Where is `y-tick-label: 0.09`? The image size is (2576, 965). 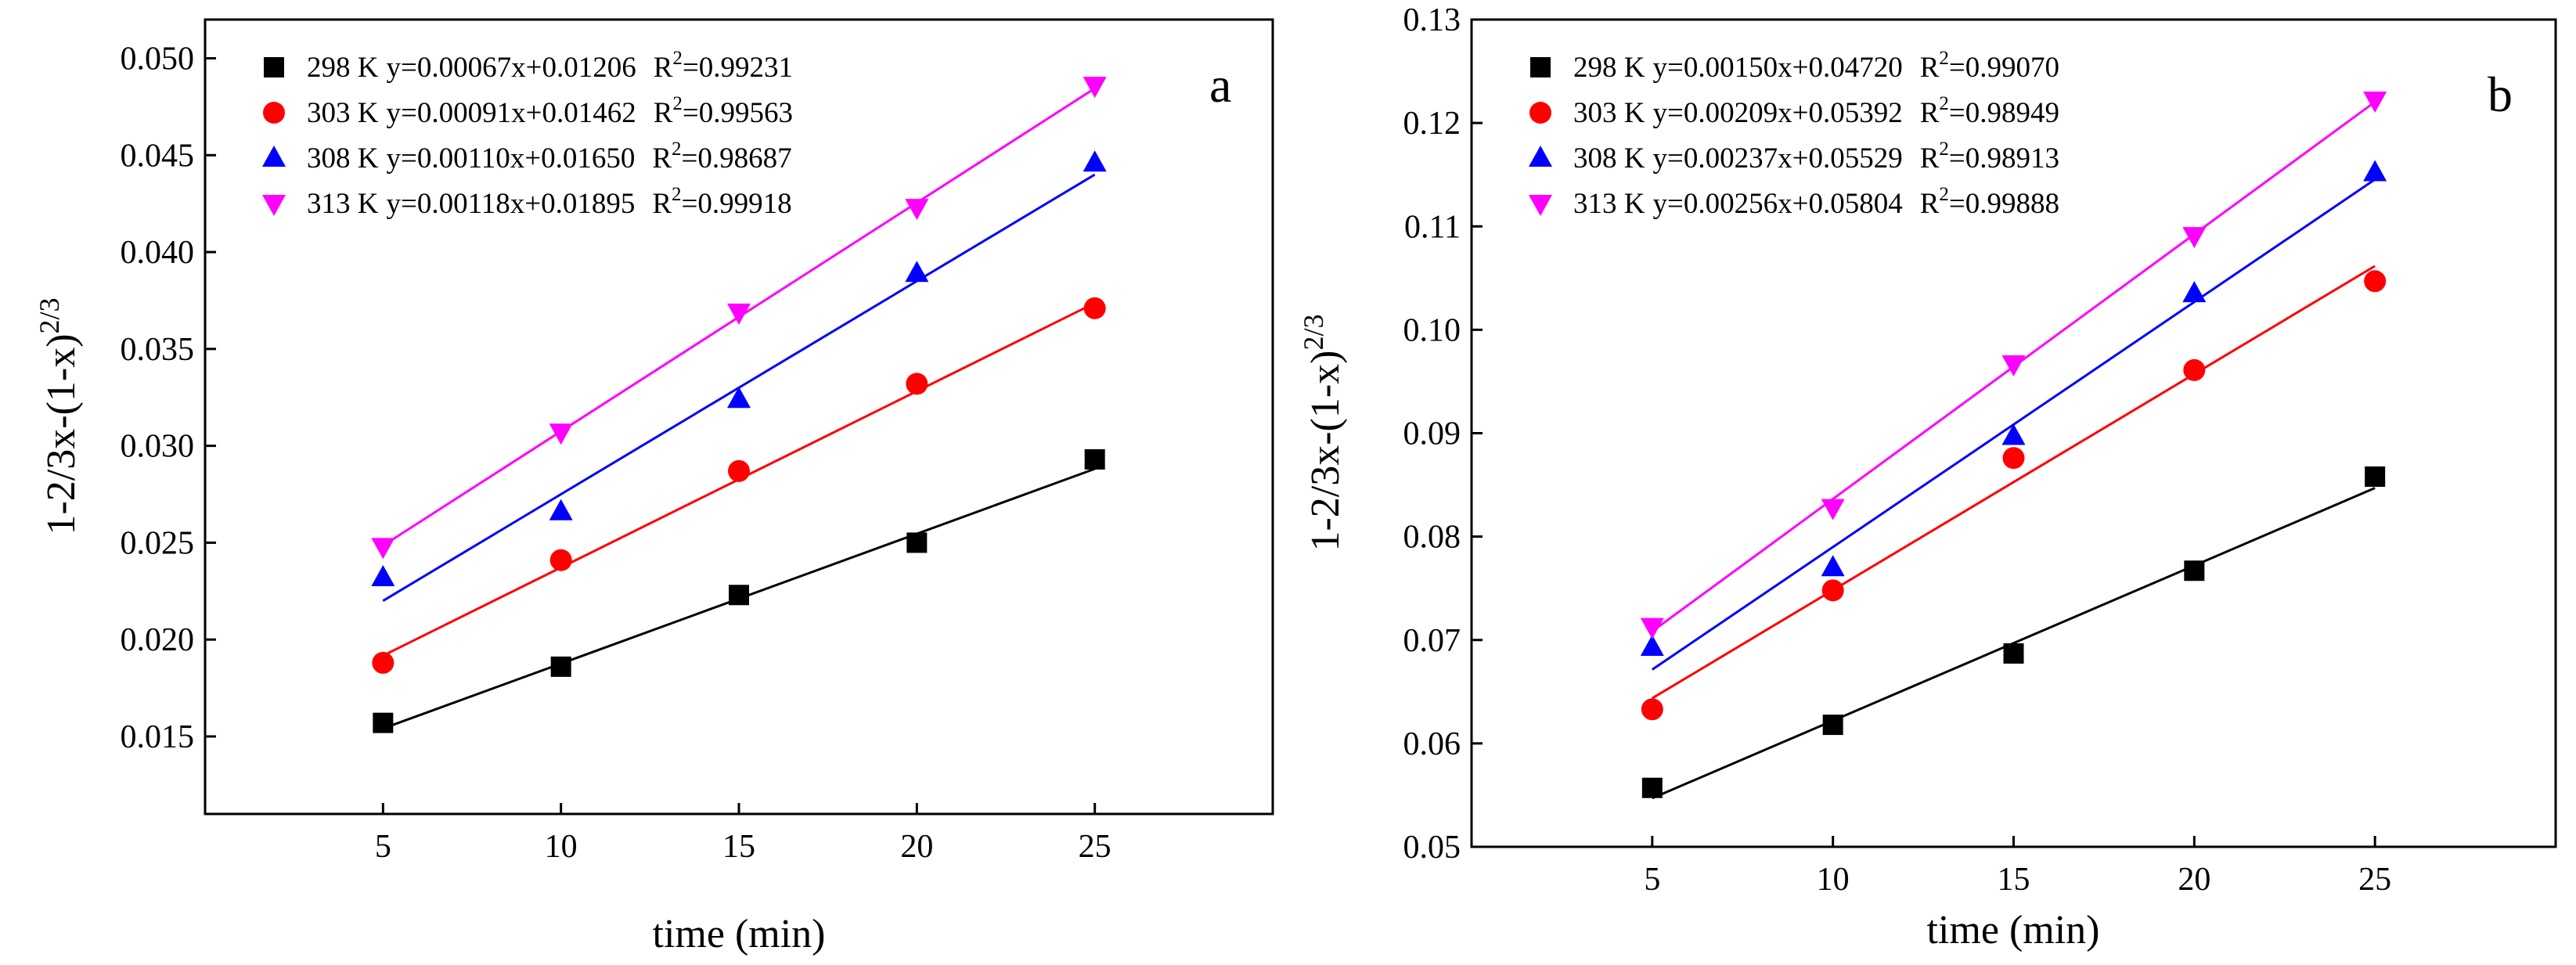 y-tick-label: 0.09 is located at coordinates (1432, 434).